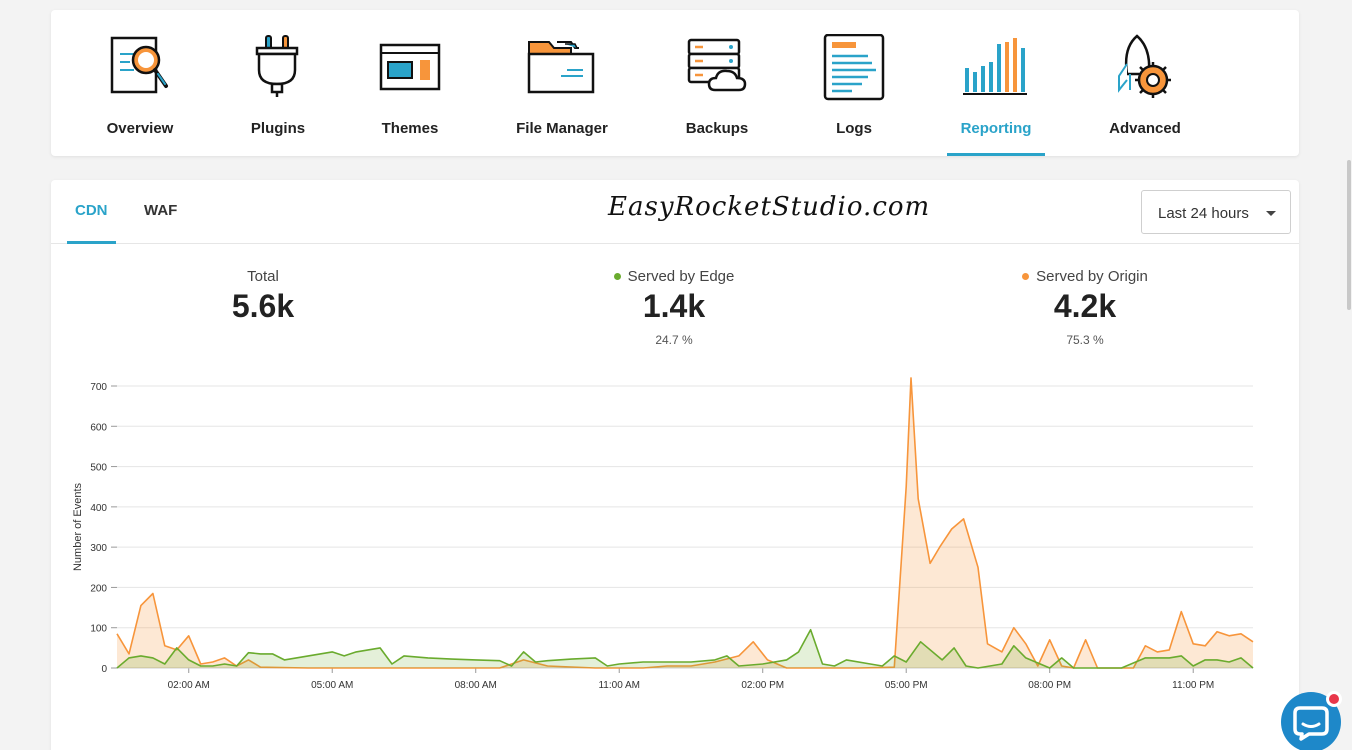 This screenshot has width=1352, height=750. I want to click on x-tick-label: 02:00 PM, so click(762, 685).